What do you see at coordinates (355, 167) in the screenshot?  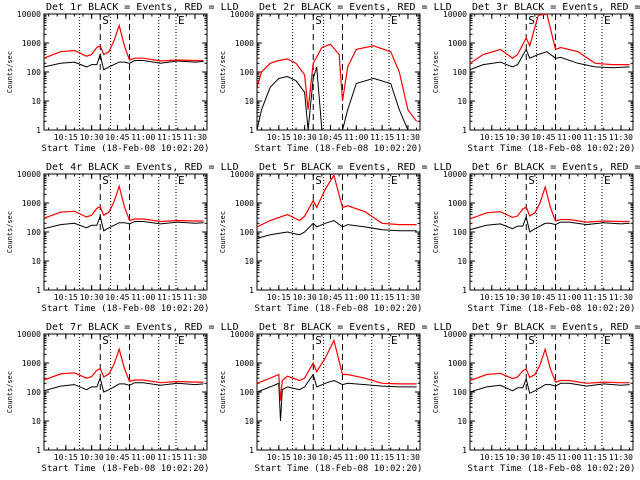 I see `panel-title: Det 5r BLACK = Events, RED = LLD` at bounding box center [355, 167].